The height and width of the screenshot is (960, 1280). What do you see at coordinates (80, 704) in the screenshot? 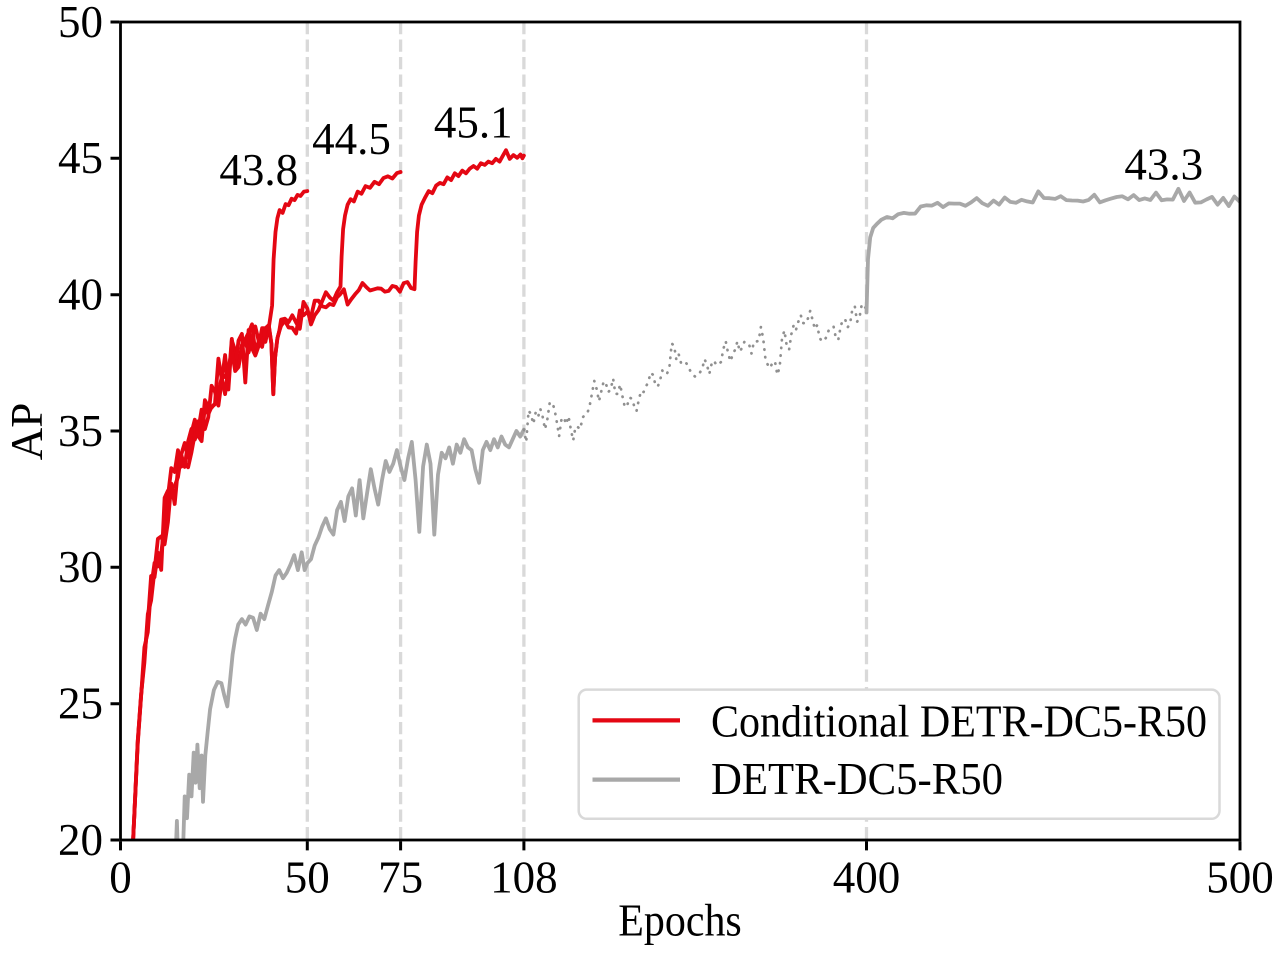
I see `svg-text: 25` at bounding box center [80, 704].